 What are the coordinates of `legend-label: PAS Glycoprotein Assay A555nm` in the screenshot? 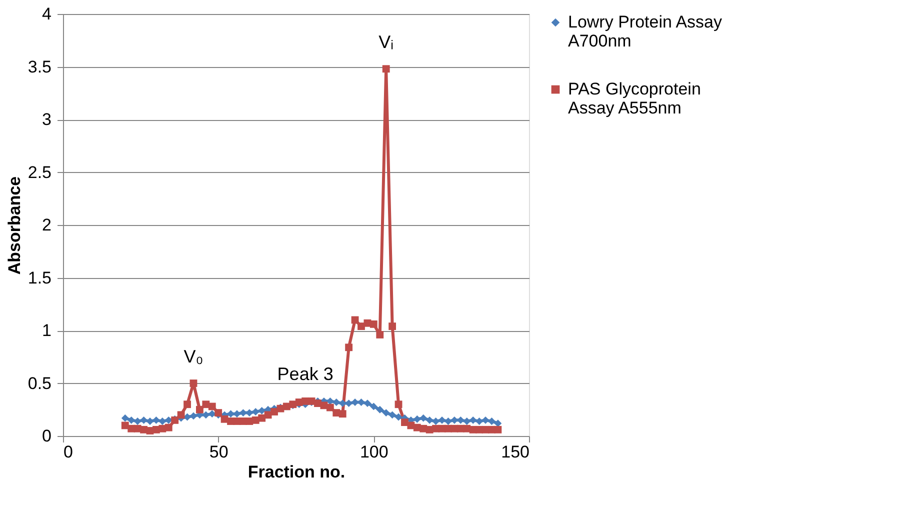 It's located at (634, 99).